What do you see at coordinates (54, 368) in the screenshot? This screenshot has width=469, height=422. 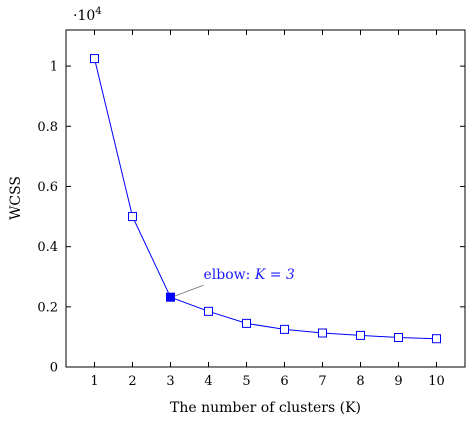 I see `y-tick-label: 0` at bounding box center [54, 368].